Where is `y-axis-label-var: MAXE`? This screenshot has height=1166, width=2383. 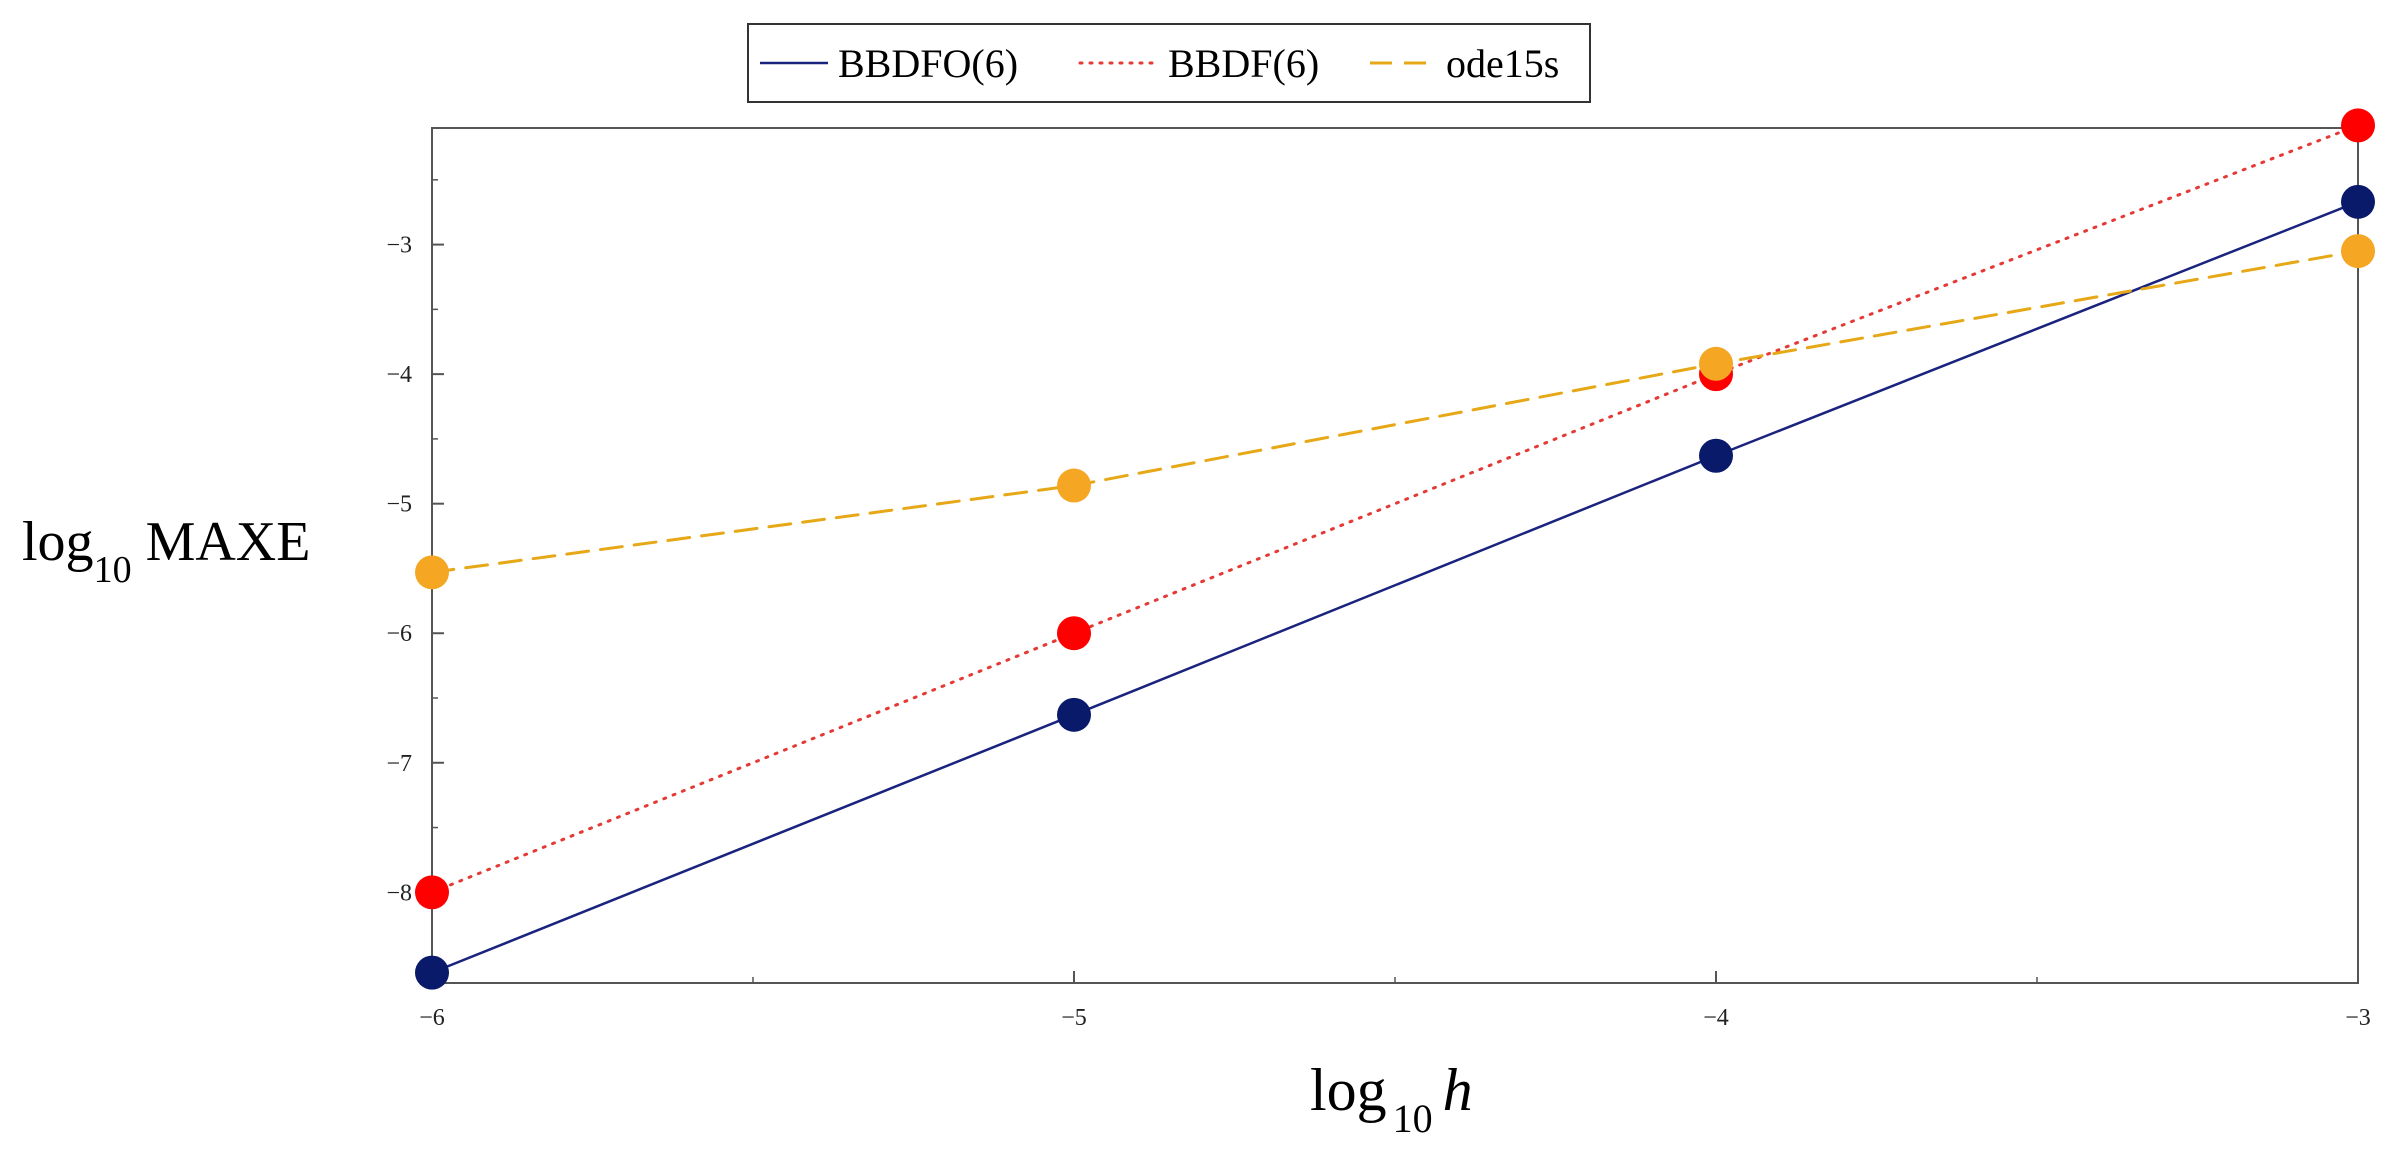 y-axis-label-var: MAXE is located at coordinates (228, 542).